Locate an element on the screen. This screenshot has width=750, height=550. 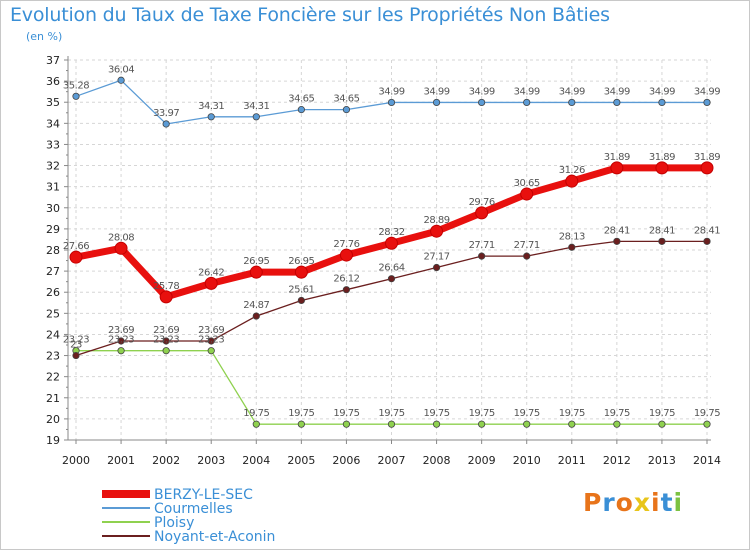
y-tick-label: 28 is located at coordinates (53, 250).